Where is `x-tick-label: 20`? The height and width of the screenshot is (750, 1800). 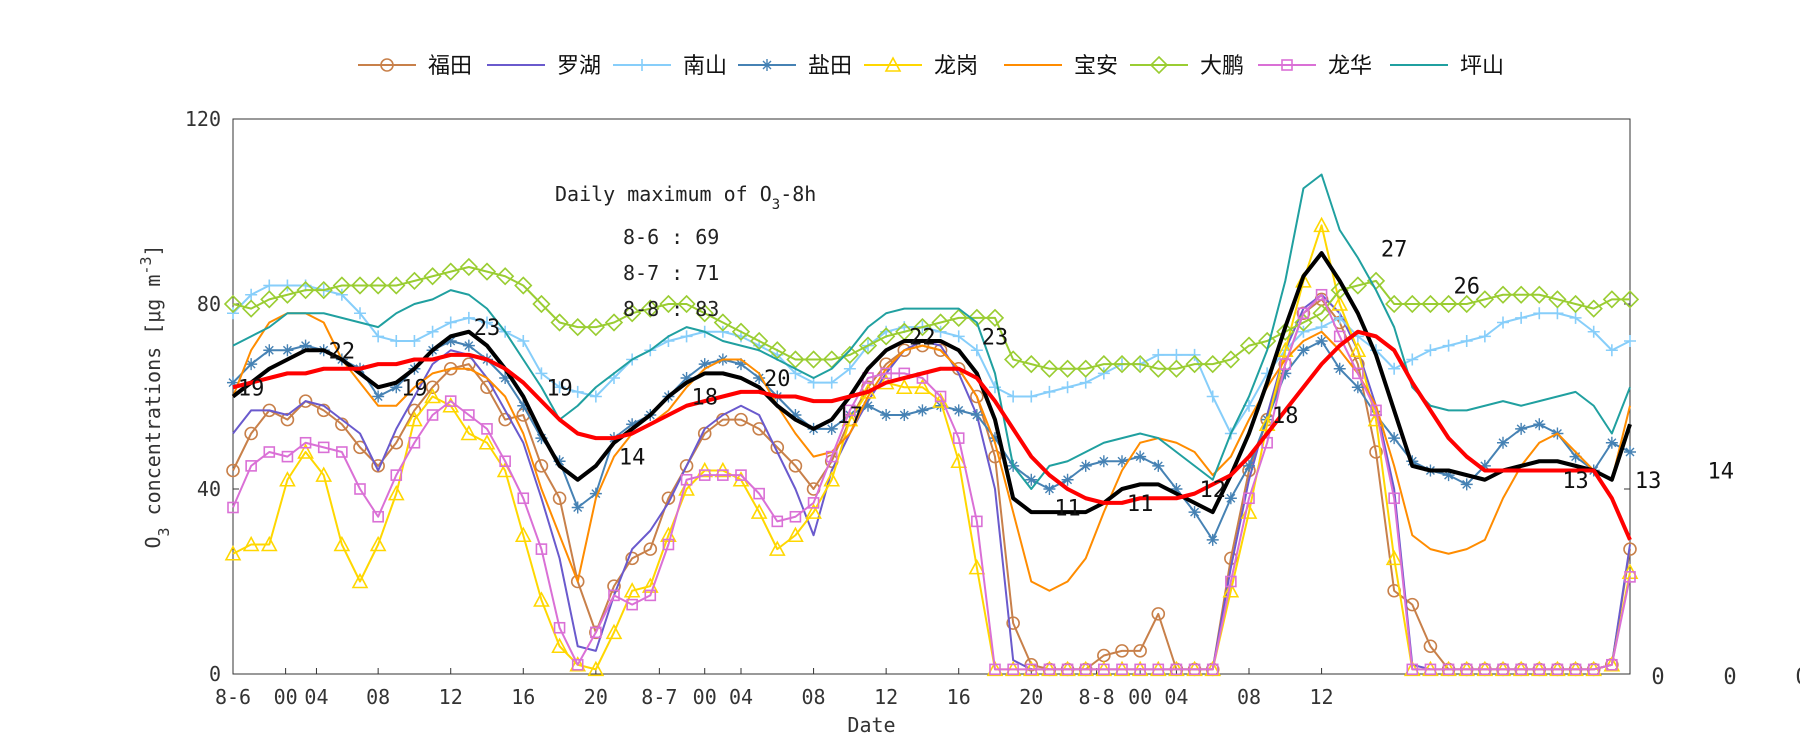
x-tick-label: 20 is located at coordinates (596, 697).